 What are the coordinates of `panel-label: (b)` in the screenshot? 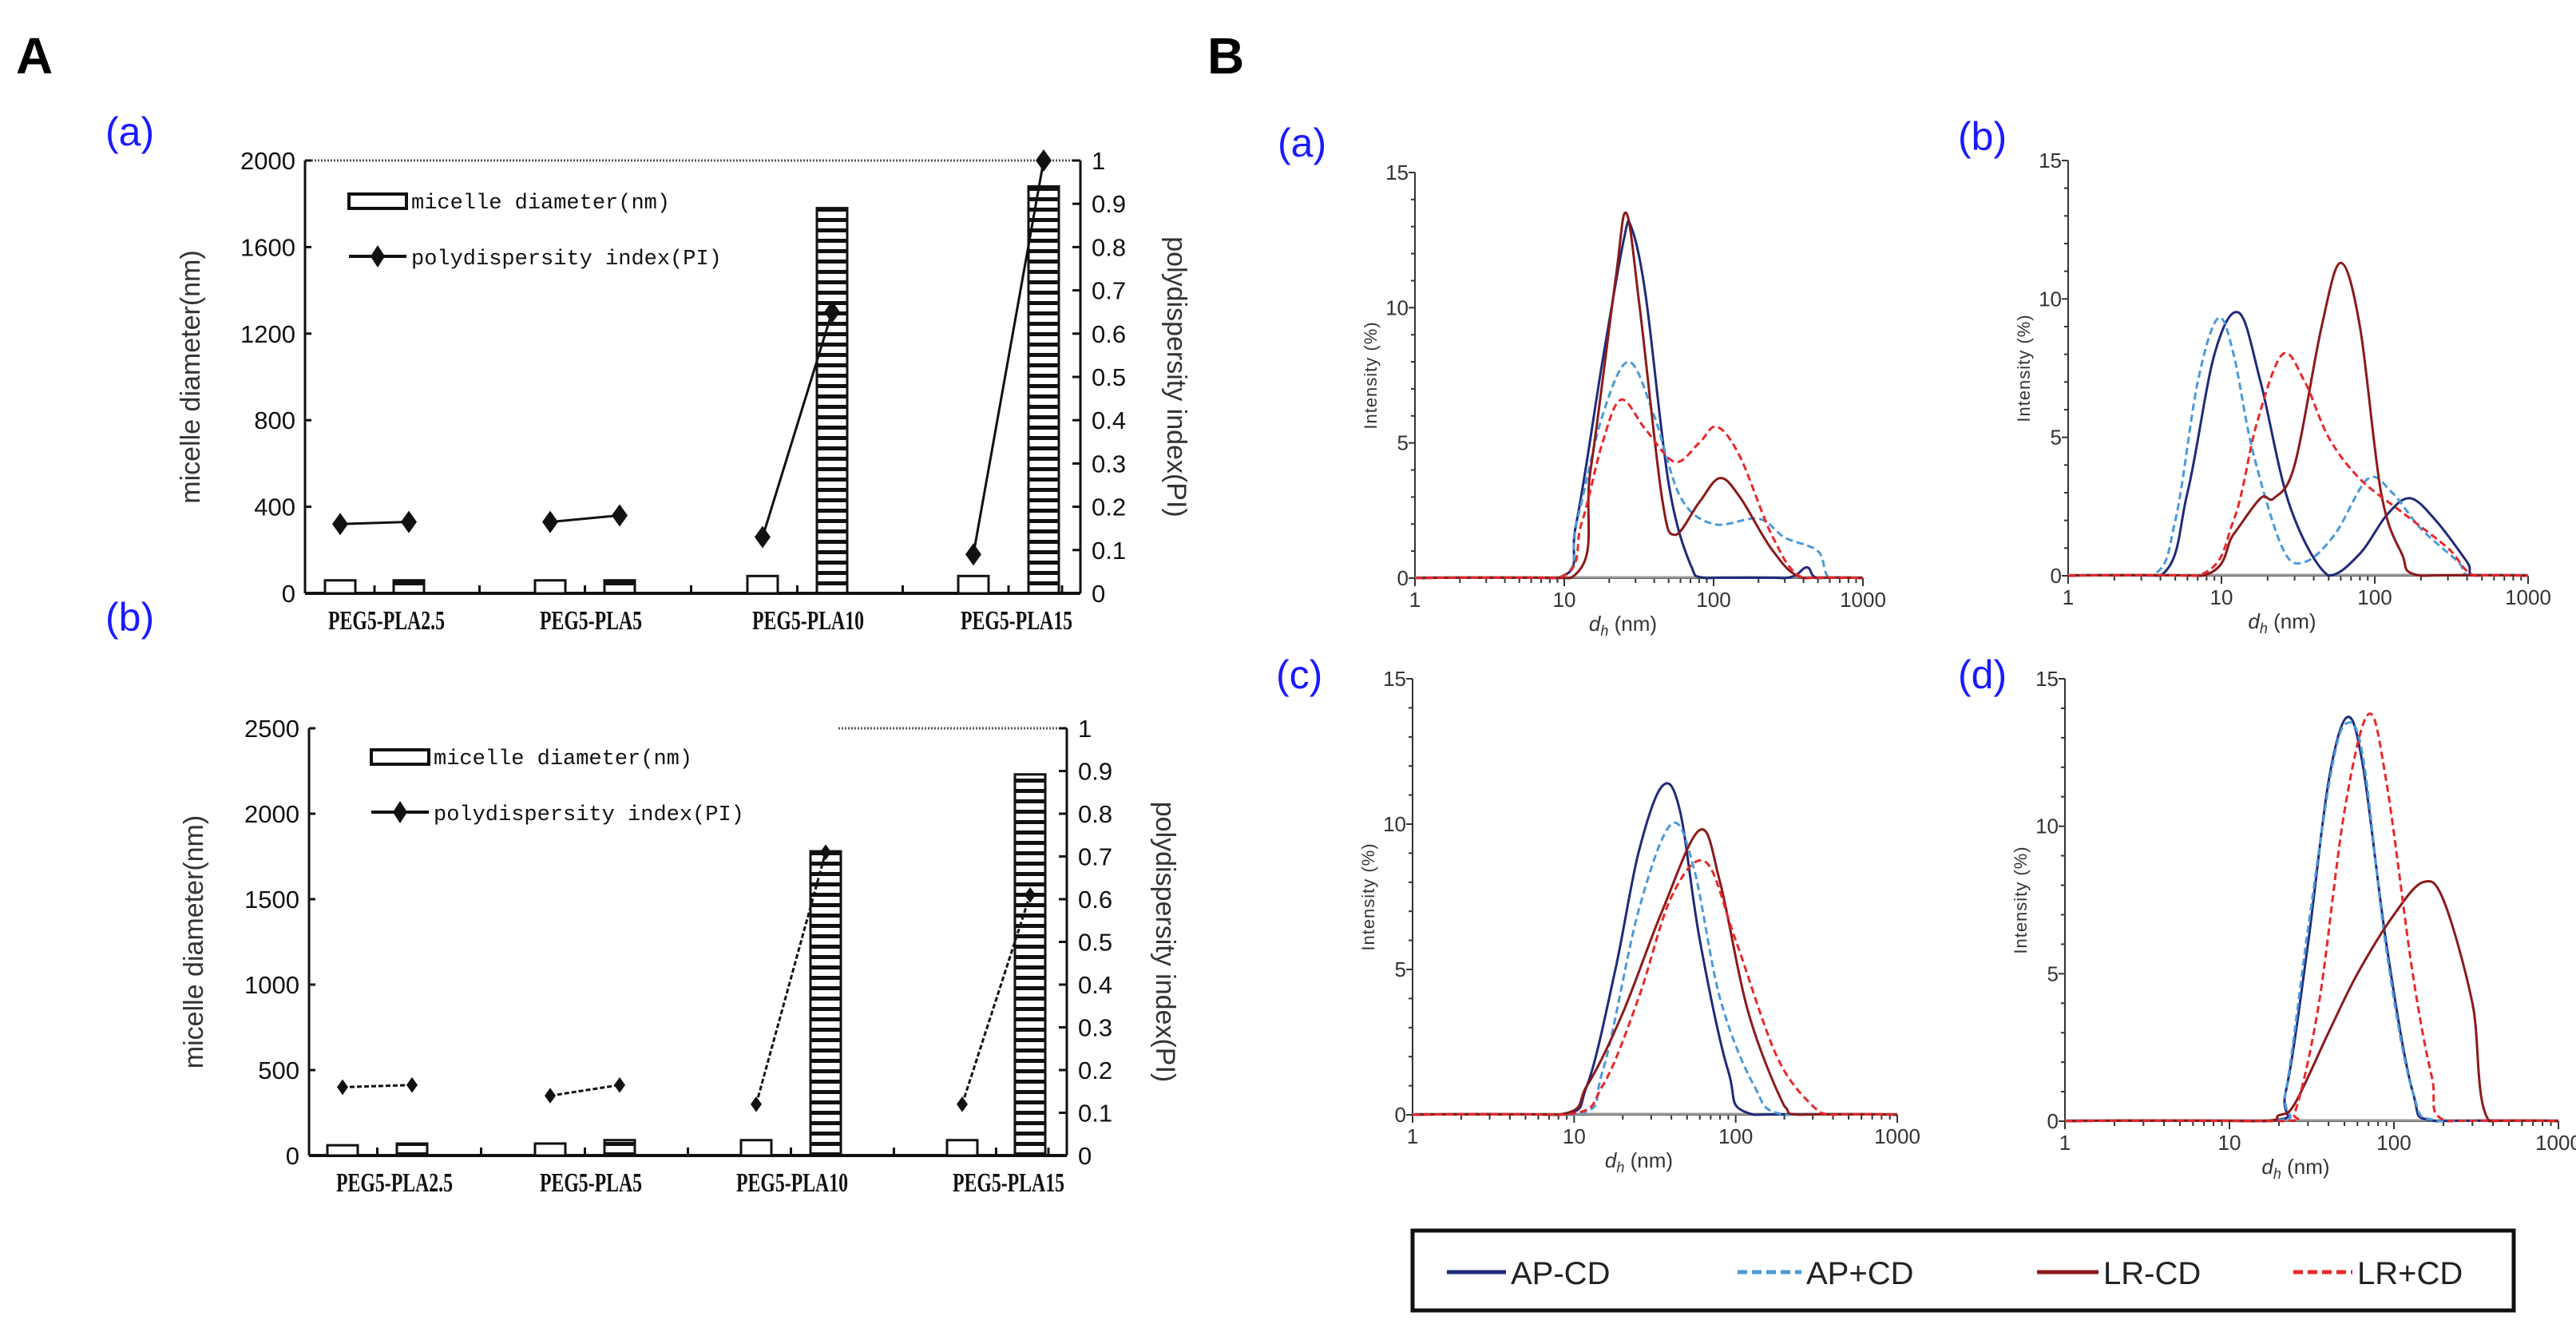 It's located at (129, 617).